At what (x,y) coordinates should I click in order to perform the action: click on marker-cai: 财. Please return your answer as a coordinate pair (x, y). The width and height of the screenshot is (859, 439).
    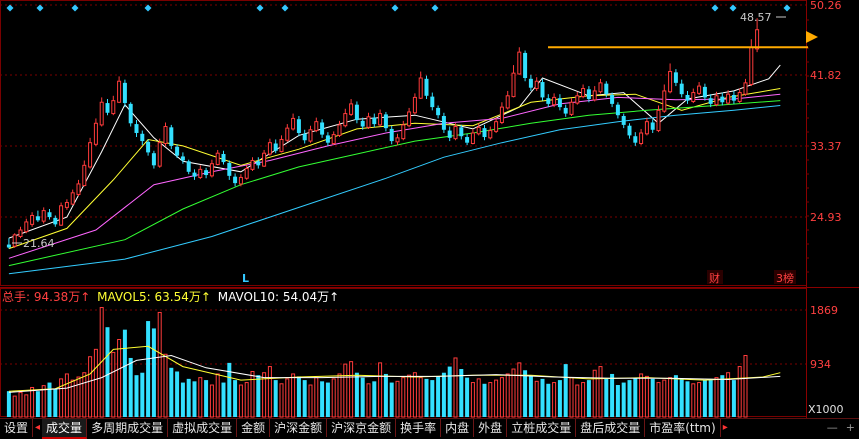
    Looking at the image, I should click on (715, 277).